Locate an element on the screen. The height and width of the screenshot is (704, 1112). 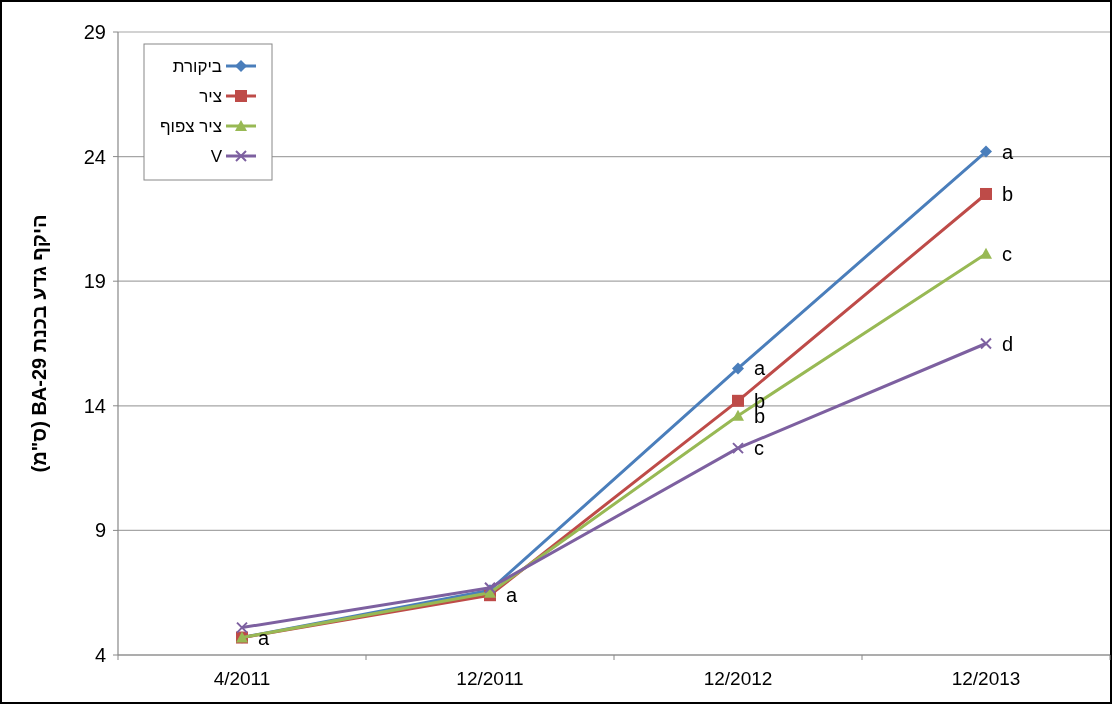
x-tick-label: 4/2011 is located at coordinates (242, 678).